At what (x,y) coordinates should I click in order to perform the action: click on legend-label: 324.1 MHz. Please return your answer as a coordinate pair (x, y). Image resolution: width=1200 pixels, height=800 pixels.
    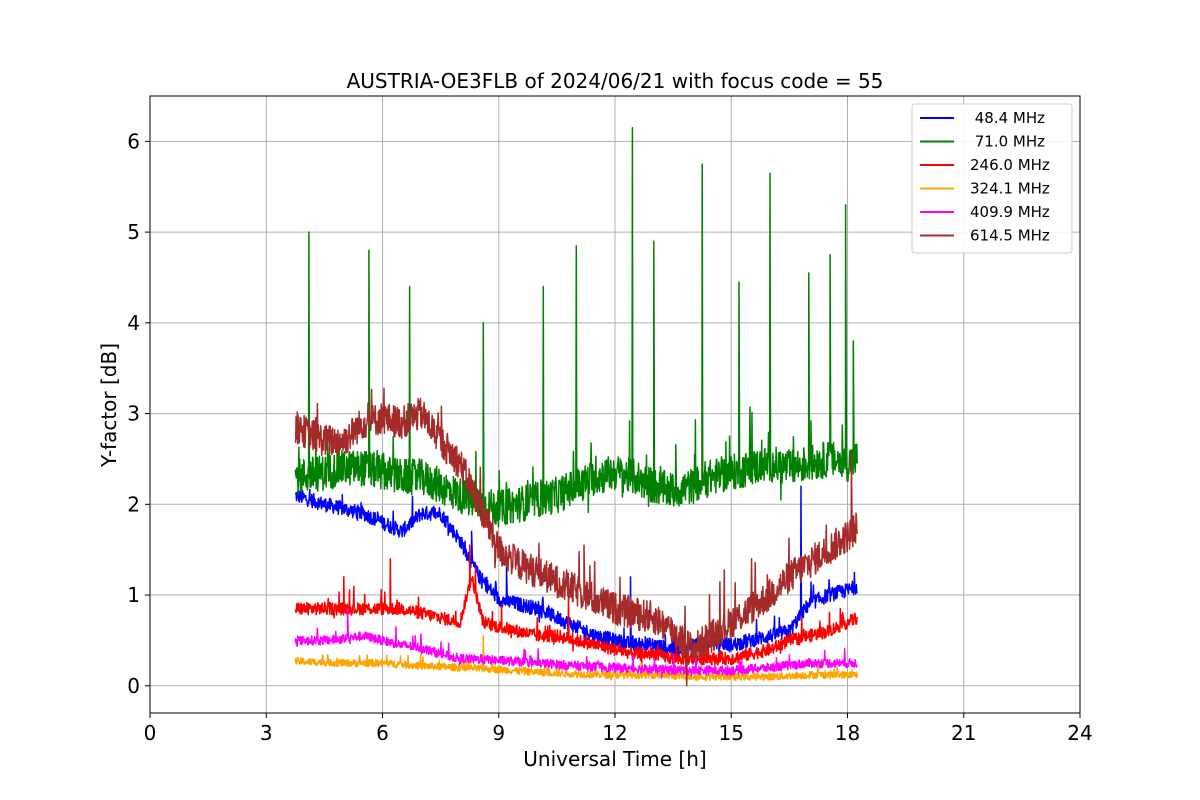
    Looking at the image, I should click on (1010, 189).